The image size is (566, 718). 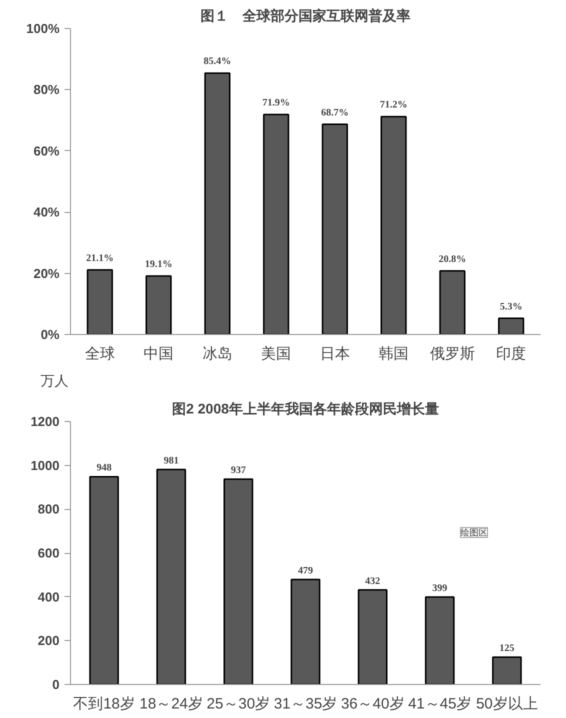 What do you see at coordinates (171, 704) in the screenshot?
I see `x-tick-label: 18～24岁` at bounding box center [171, 704].